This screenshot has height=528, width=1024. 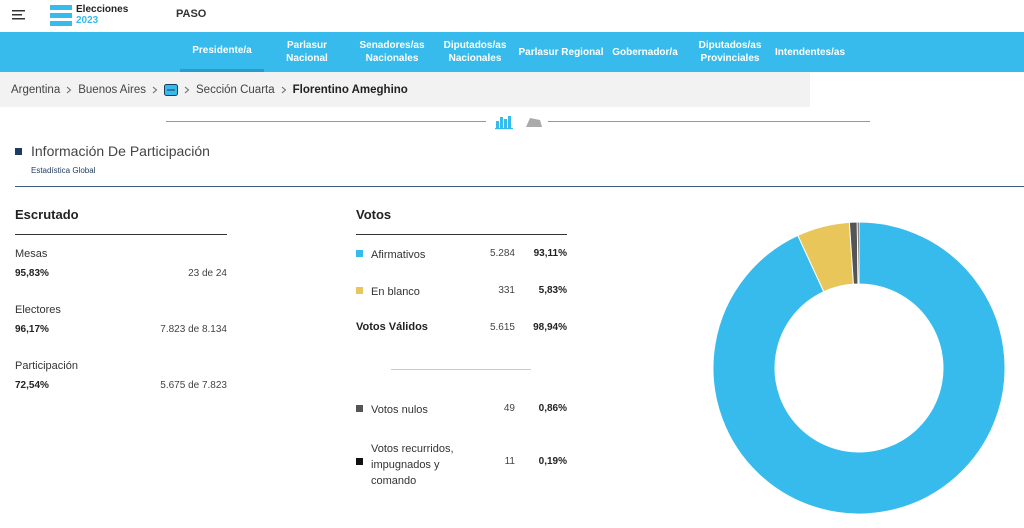 What do you see at coordinates (307, 52) in the screenshot?
I see `nav-item: Parlasur Nacional` at bounding box center [307, 52].